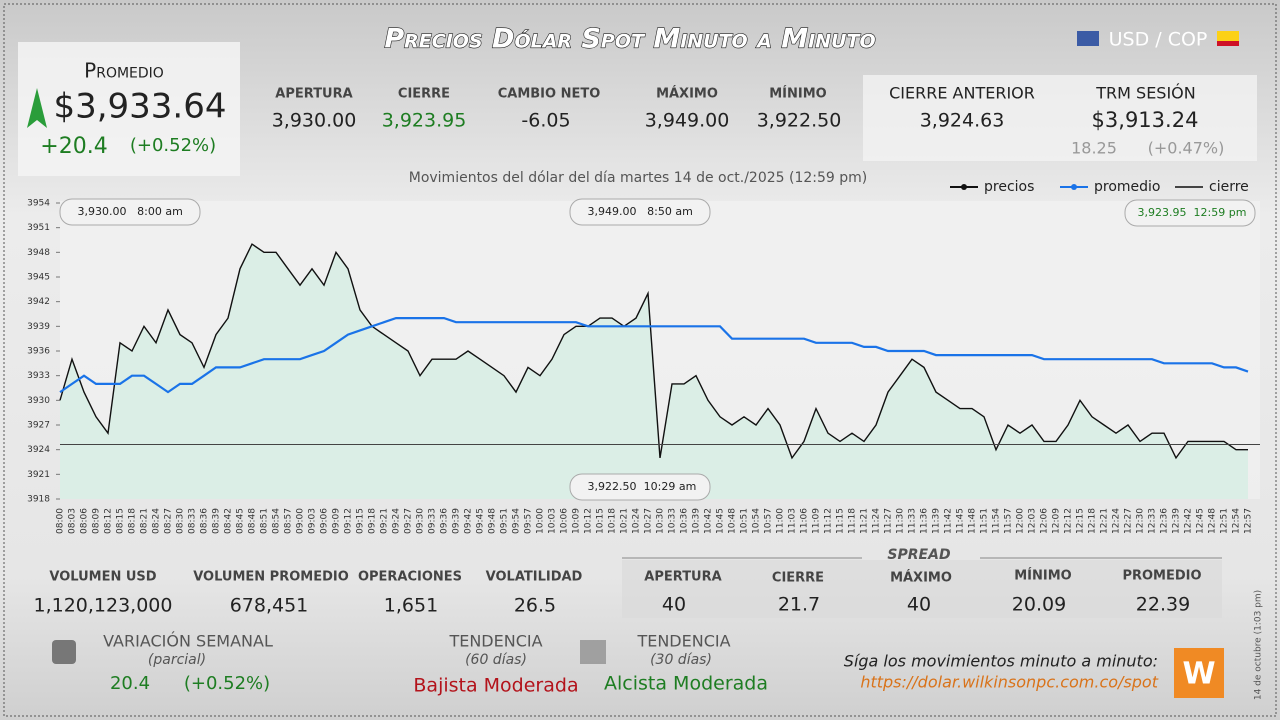 The width and height of the screenshot is (1280, 720). I want to click on x-tick-label: 08:33, so click(193, 521).